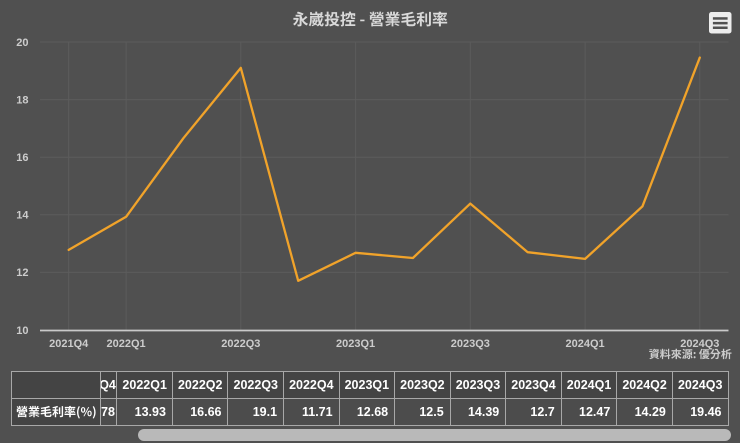 The height and width of the screenshot is (443, 740). I want to click on svg-text: 2021Q4, so click(69, 344).